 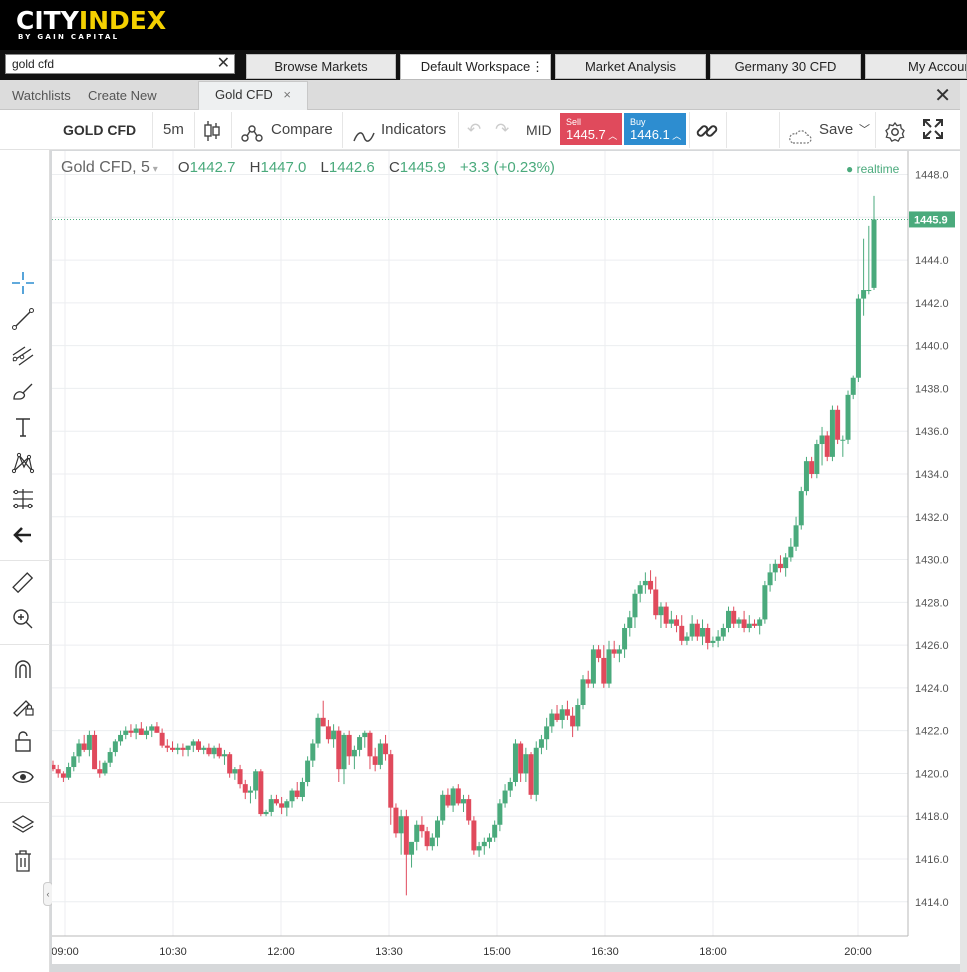 I want to click on brush-icon, so click(x=23, y=391).